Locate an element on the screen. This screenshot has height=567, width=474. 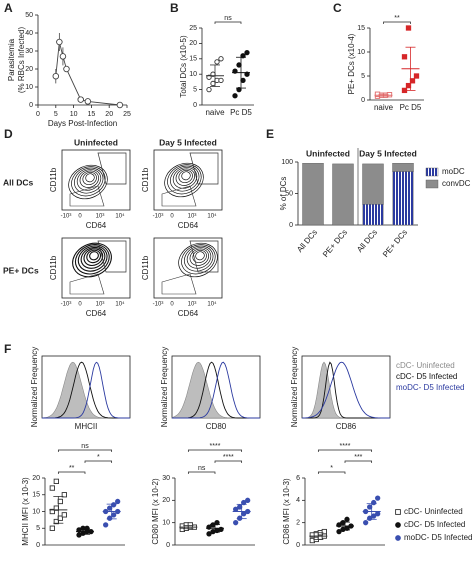
x-tick-label: 10 is located at coordinates (74, 114).